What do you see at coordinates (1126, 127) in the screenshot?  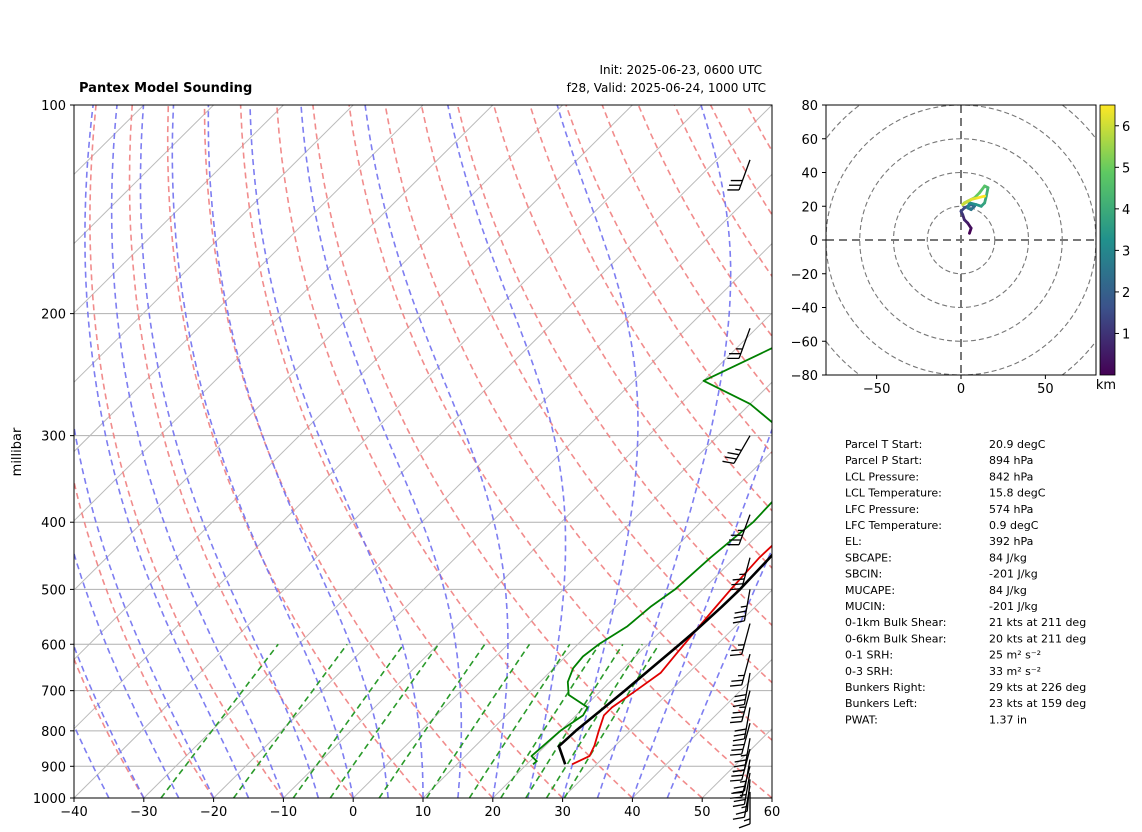 I see `colorbar-tick-label: 6` at bounding box center [1126, 127].